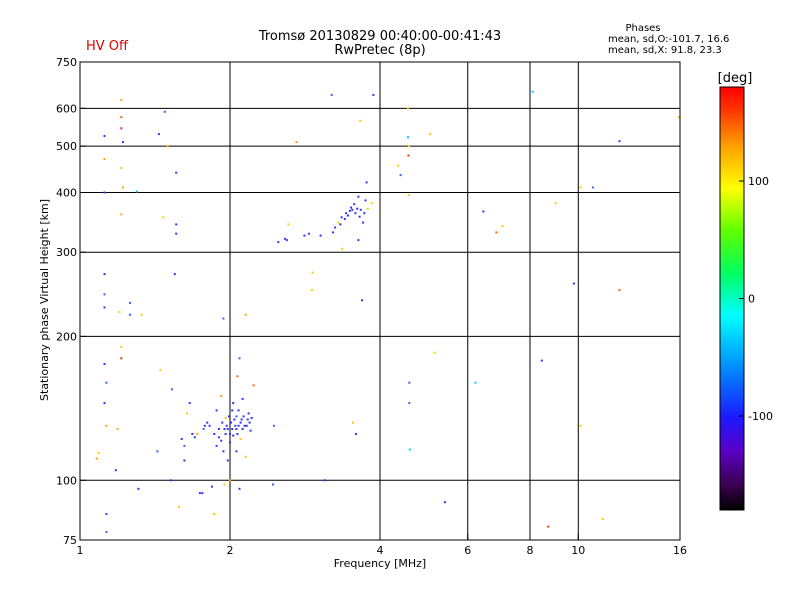 The height and width of the screenshot is (604, 800). Describe the element at coordinates (66, 108) in the screenshot. I see `y-tick-label: 600` at that location.